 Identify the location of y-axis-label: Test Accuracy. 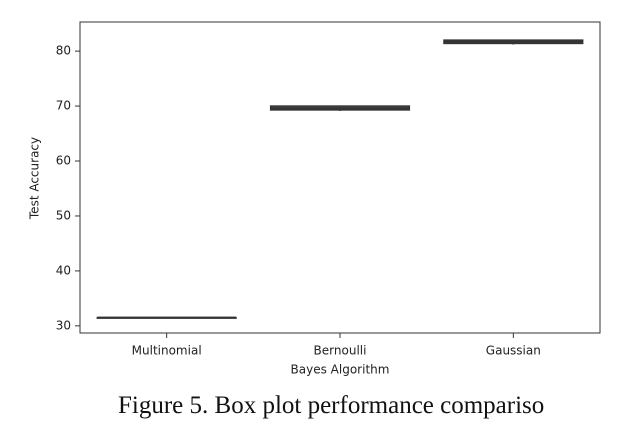
(35, 178).